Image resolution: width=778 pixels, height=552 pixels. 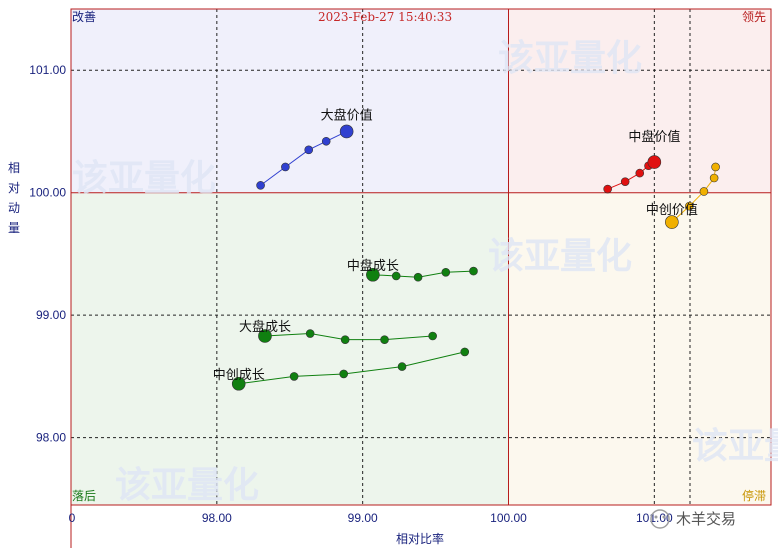 What do you see at coordinates (754, 495) in the screenshot?
I see `quadrant-label-weakening: 停滞` at bounding box center [754, 495].